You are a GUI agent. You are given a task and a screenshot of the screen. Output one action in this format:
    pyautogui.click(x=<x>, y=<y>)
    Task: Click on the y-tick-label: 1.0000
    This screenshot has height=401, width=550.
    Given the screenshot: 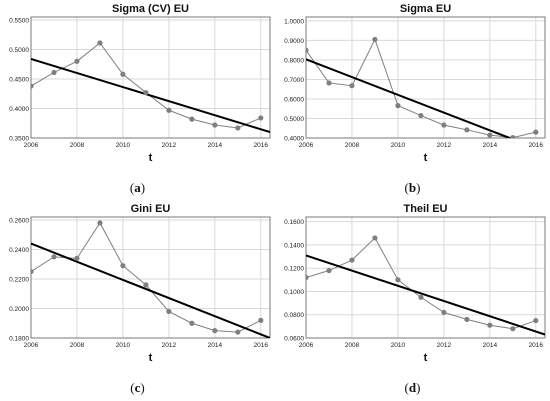 What is the action you would take?
    pyautogui.click(x=294, y=21)
    